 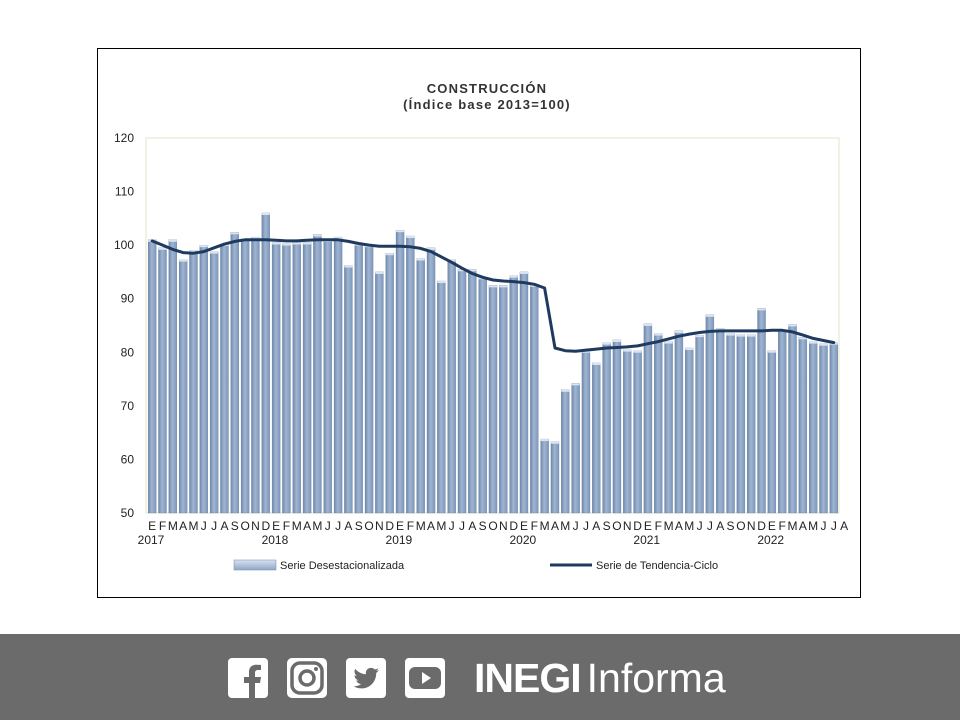 I want to click on y-tick-label: 60, so click(x=128, y=459).